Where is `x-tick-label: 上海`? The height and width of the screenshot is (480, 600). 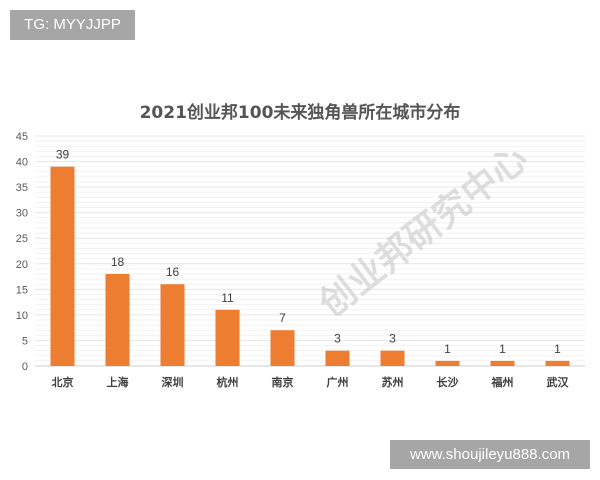
x-tick-label: 上海 is located at coordinates (118, 382).